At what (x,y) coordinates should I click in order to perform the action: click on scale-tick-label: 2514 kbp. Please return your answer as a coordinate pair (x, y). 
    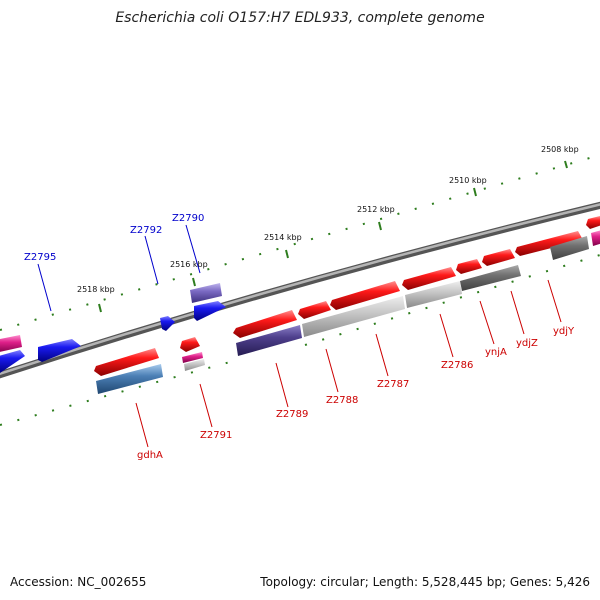
    Looking at the image, I should click on (283, 237).